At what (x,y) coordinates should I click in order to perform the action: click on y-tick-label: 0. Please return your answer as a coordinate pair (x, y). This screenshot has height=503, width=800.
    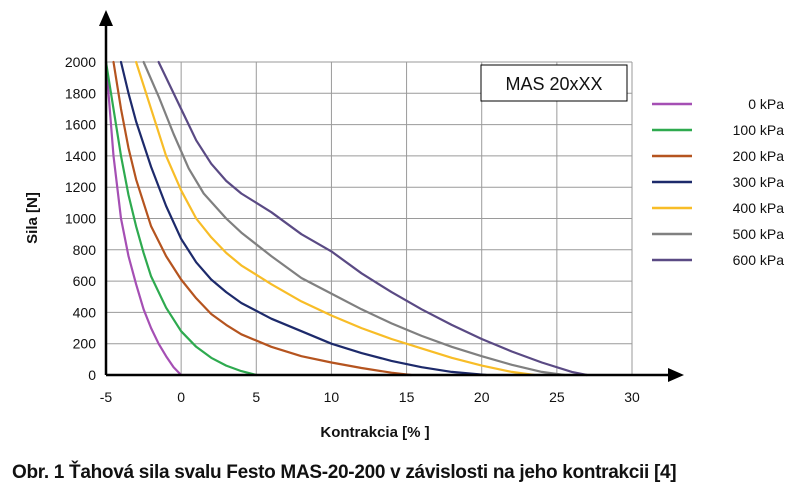
    Looking at the image, I should click on (92, 375).